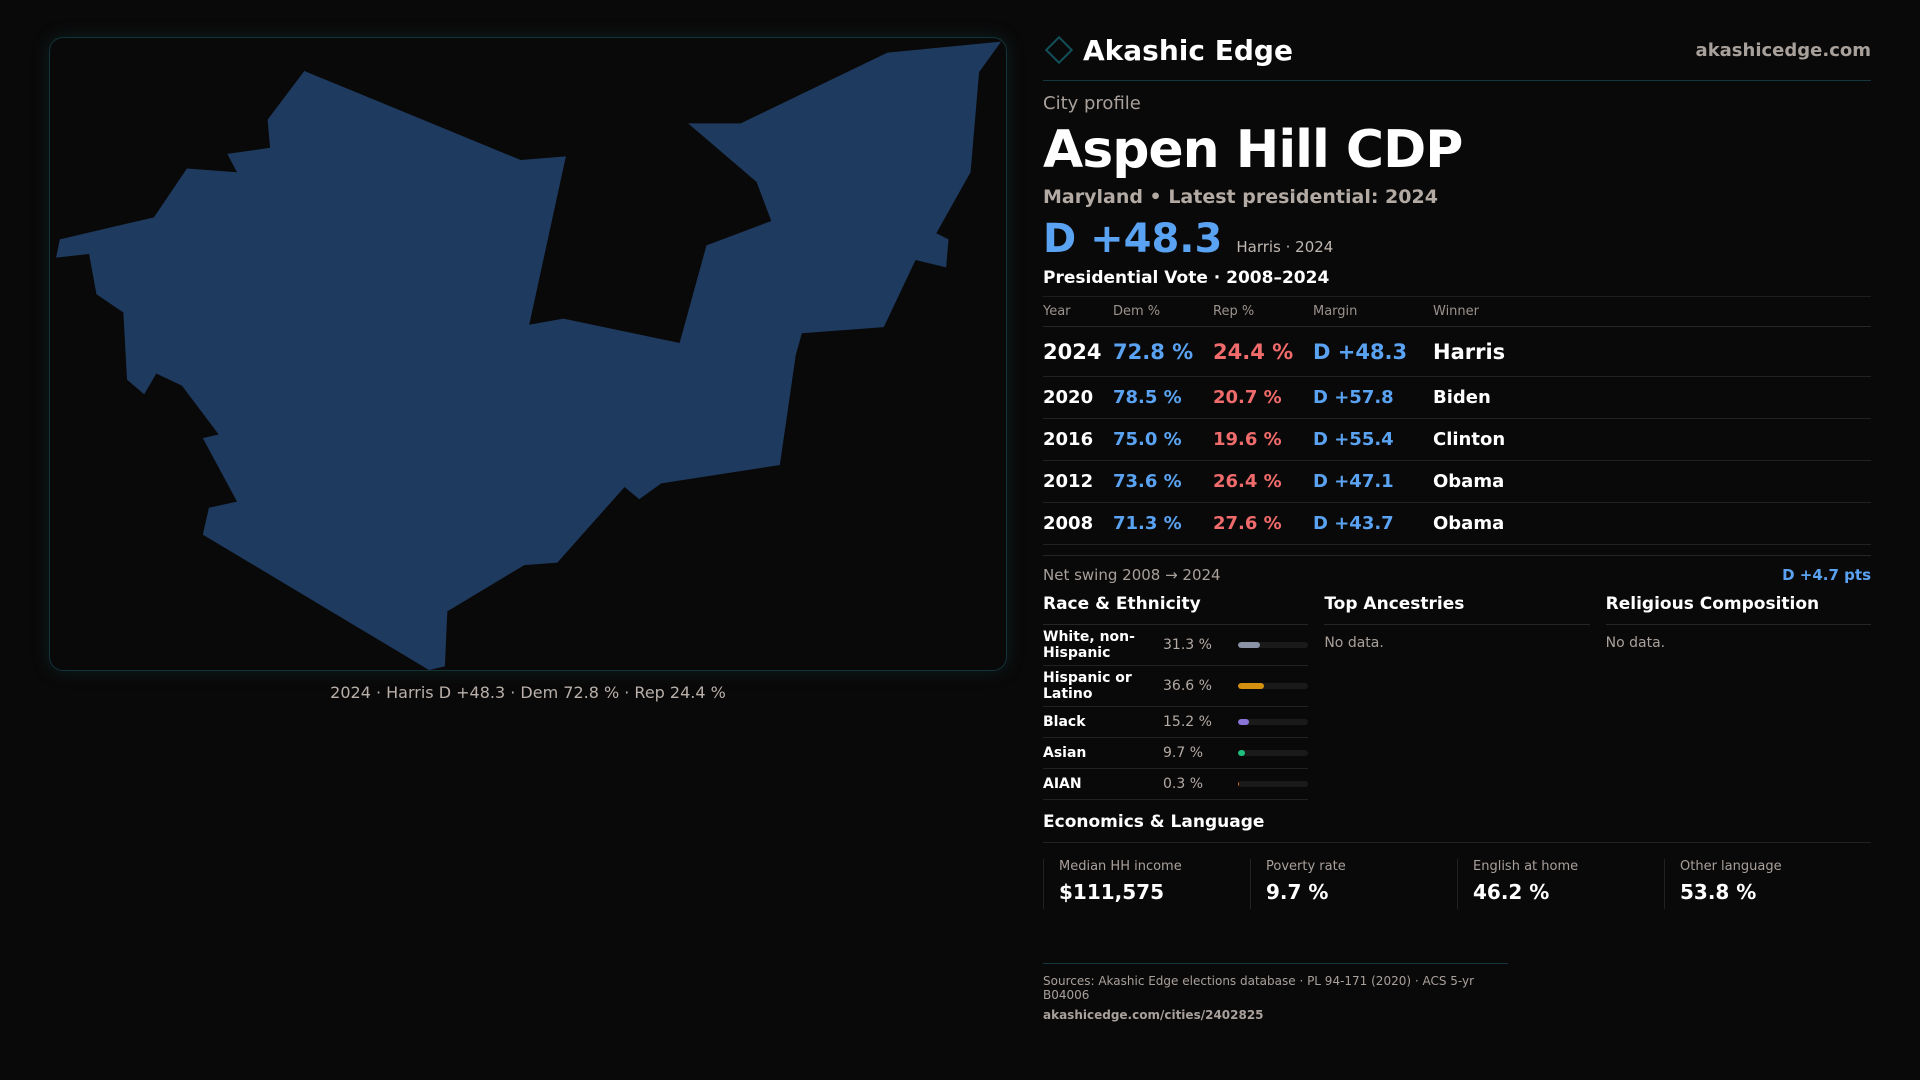 This screenshot has width=1920, height=1080. I want to click on kicker: City profile, so click(1092, 103).